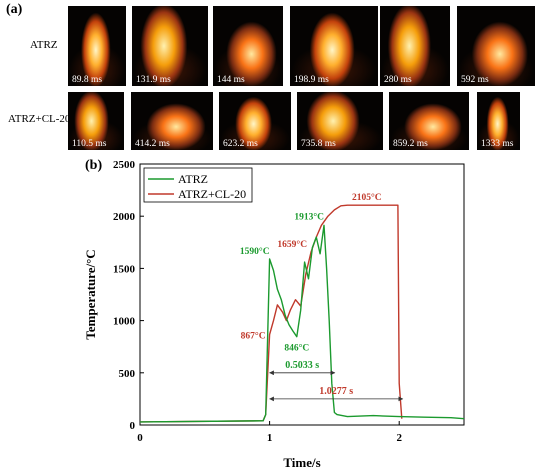 The image size is (550, 474). What do you see at coordinates (89, 144) in the screenshot?
I see `frame-time-label: 110.5 ms` at bounding box center [89, 144].